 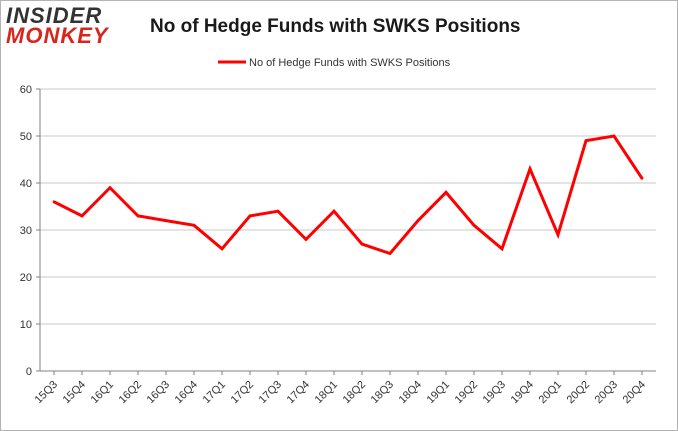 What do you see at coordinates (523, 393) in the screenshot?
I see `x-tick-label: 19Q4` at bounding box center [523, 393].